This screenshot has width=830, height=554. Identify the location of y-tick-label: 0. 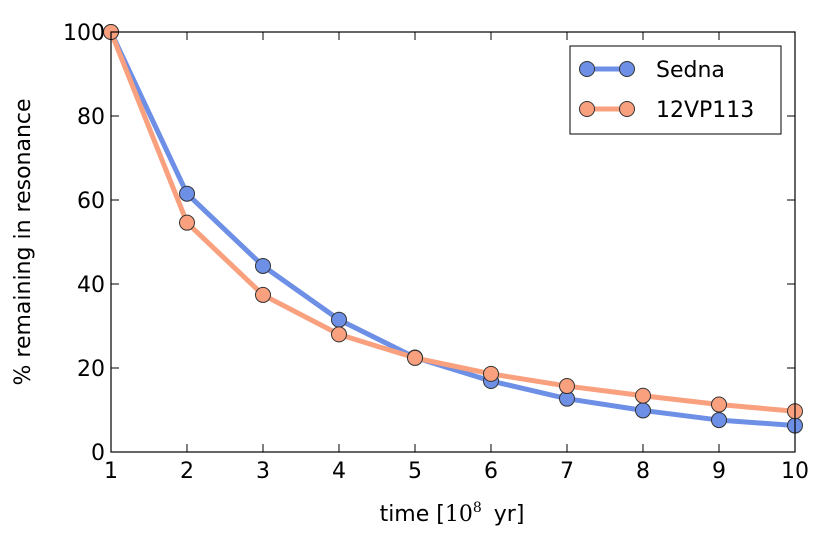
(98, 453).